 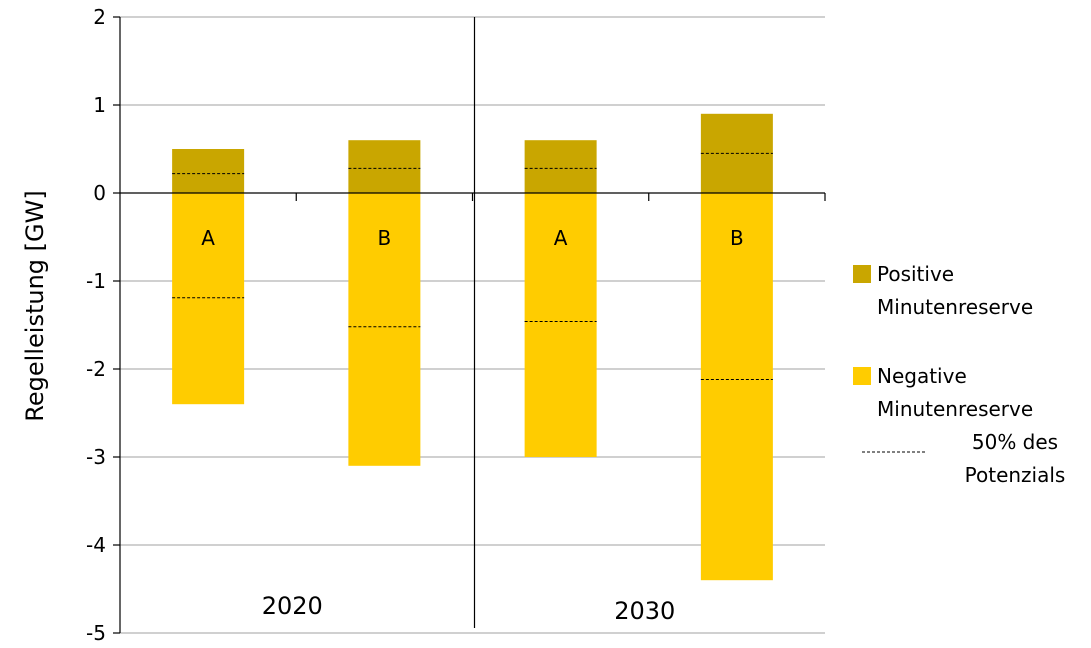 What do you see at coordinates (1015, 442) in the screenshot?
I see `legend-label: 50% des` at bounding box center [1015, 442].